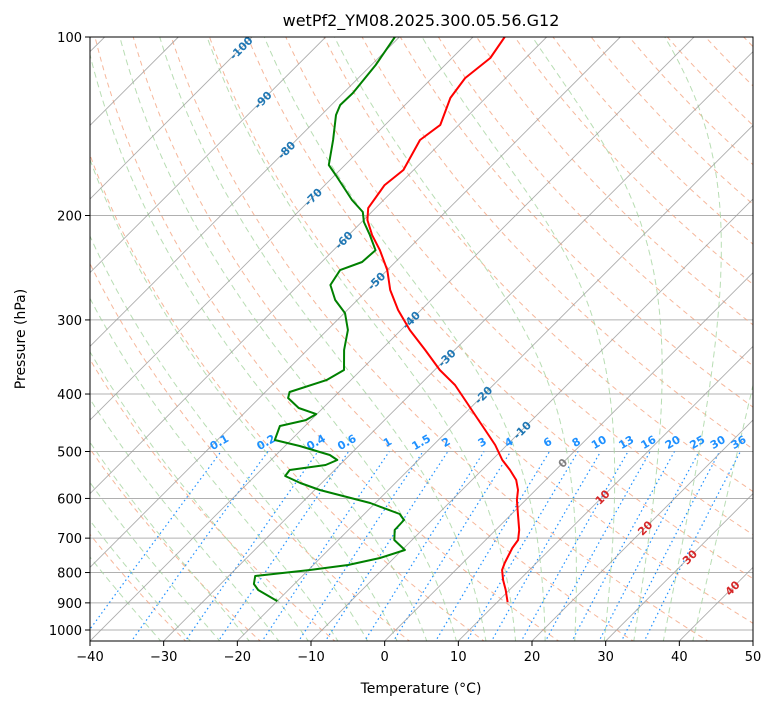  I want to click on mixing-ratio-label: 1.5, so click(421, 442).